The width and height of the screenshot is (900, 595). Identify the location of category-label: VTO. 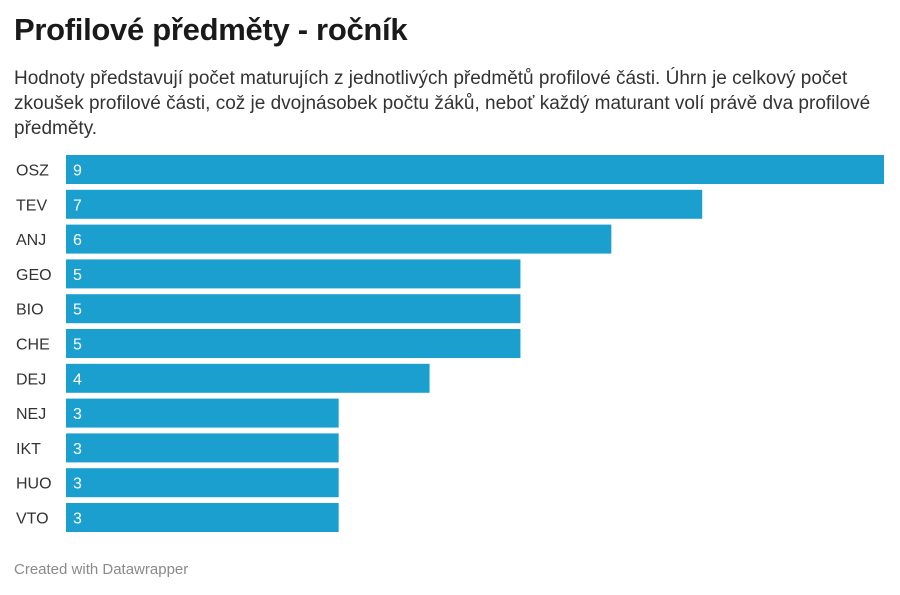
(32, 519).